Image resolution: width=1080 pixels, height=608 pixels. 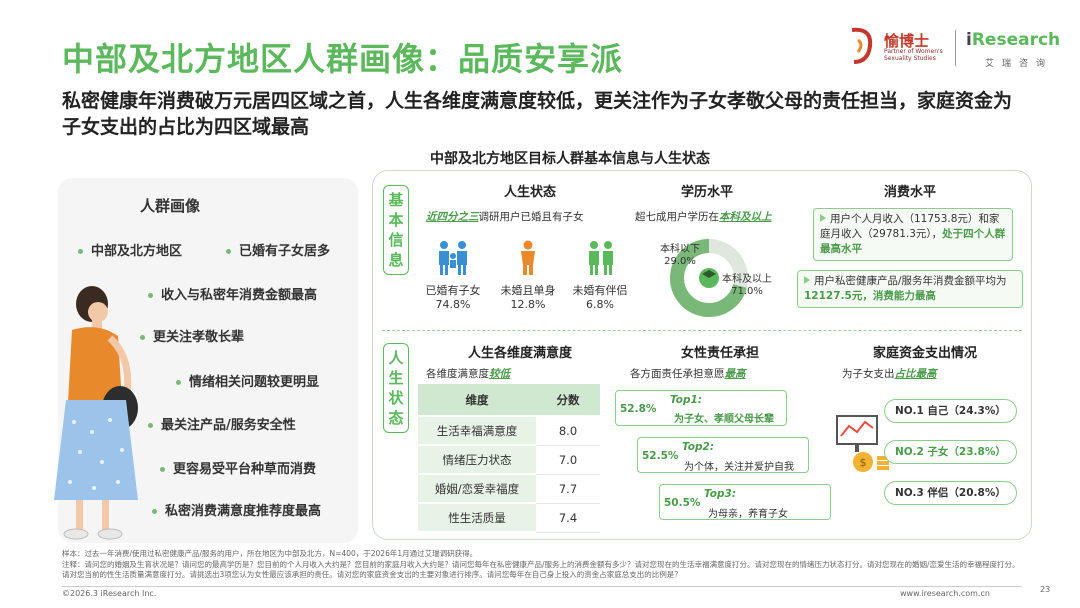 What do you see at coordinates (945, 593) in the screenshot?
I see `website-link: www.iresearch.com.cn` at bounding box center [945, 593].